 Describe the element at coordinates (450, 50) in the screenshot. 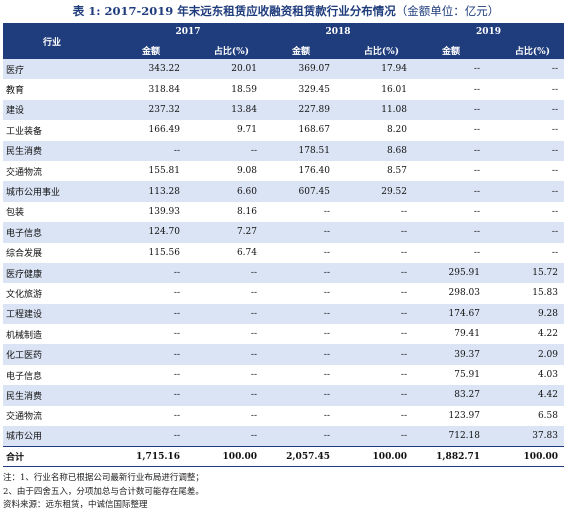

I see `header-amount-2019: 金额` at that location.